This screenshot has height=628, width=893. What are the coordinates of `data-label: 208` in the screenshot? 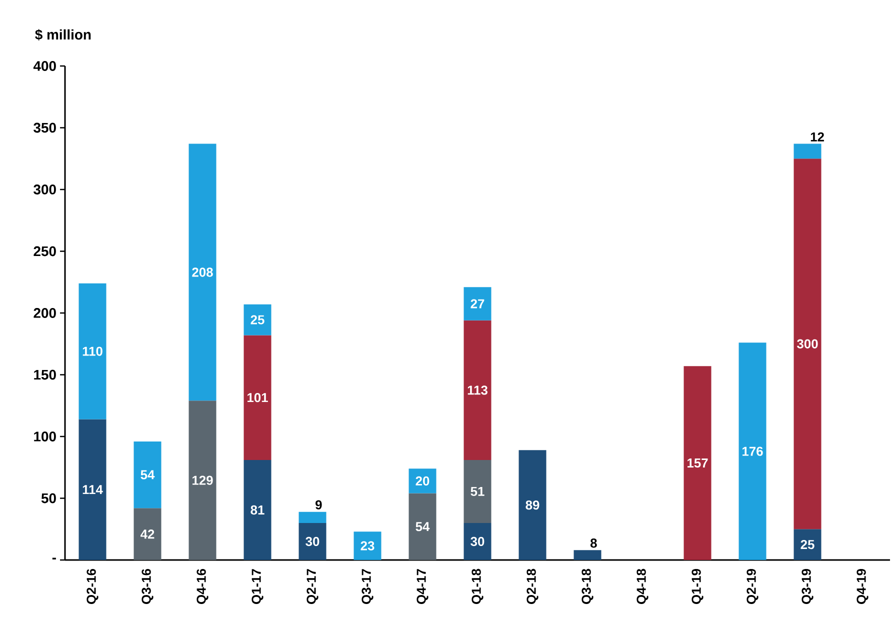 It's located at (202, 272).